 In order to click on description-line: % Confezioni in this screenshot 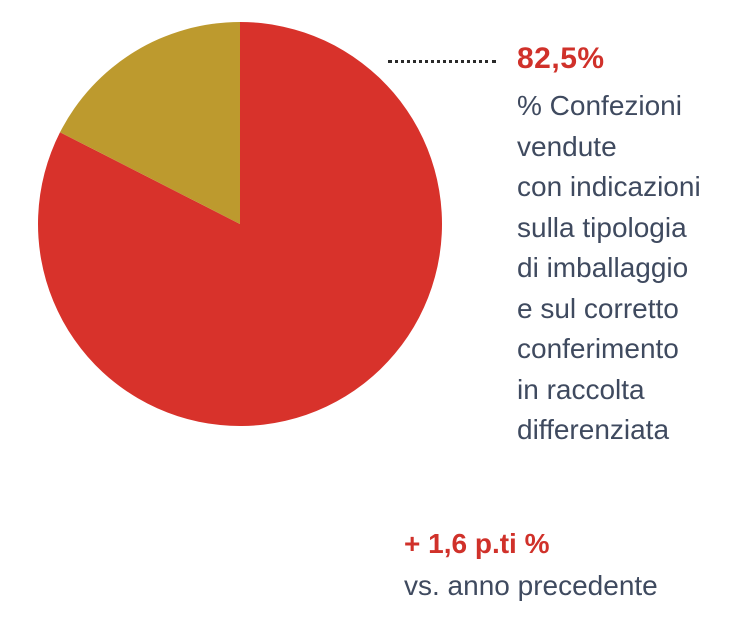, I will do `click(599, 105)`.